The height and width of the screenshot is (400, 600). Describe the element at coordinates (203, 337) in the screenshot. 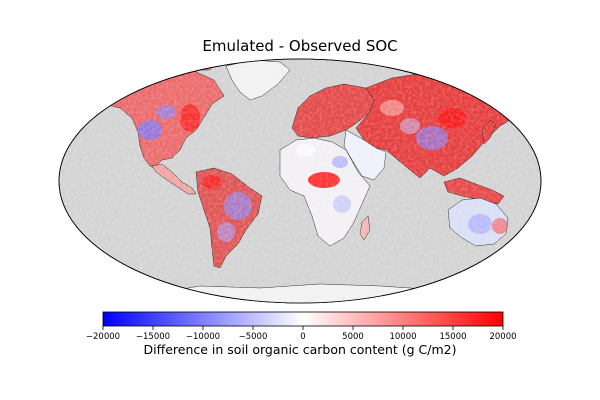

I see `colorbar-tick-label: −10000` at that location.